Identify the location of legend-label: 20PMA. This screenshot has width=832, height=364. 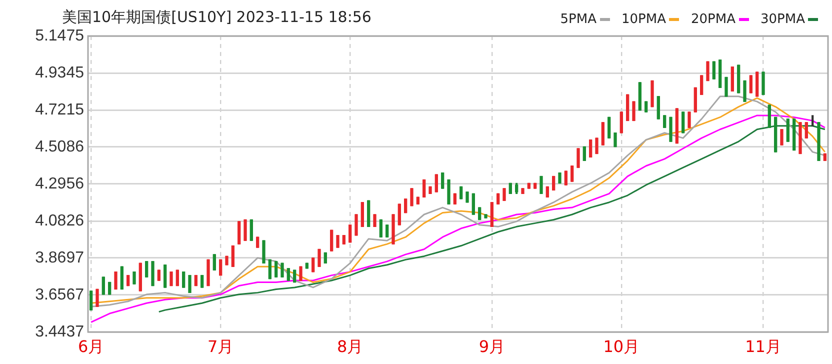
(713, 19).